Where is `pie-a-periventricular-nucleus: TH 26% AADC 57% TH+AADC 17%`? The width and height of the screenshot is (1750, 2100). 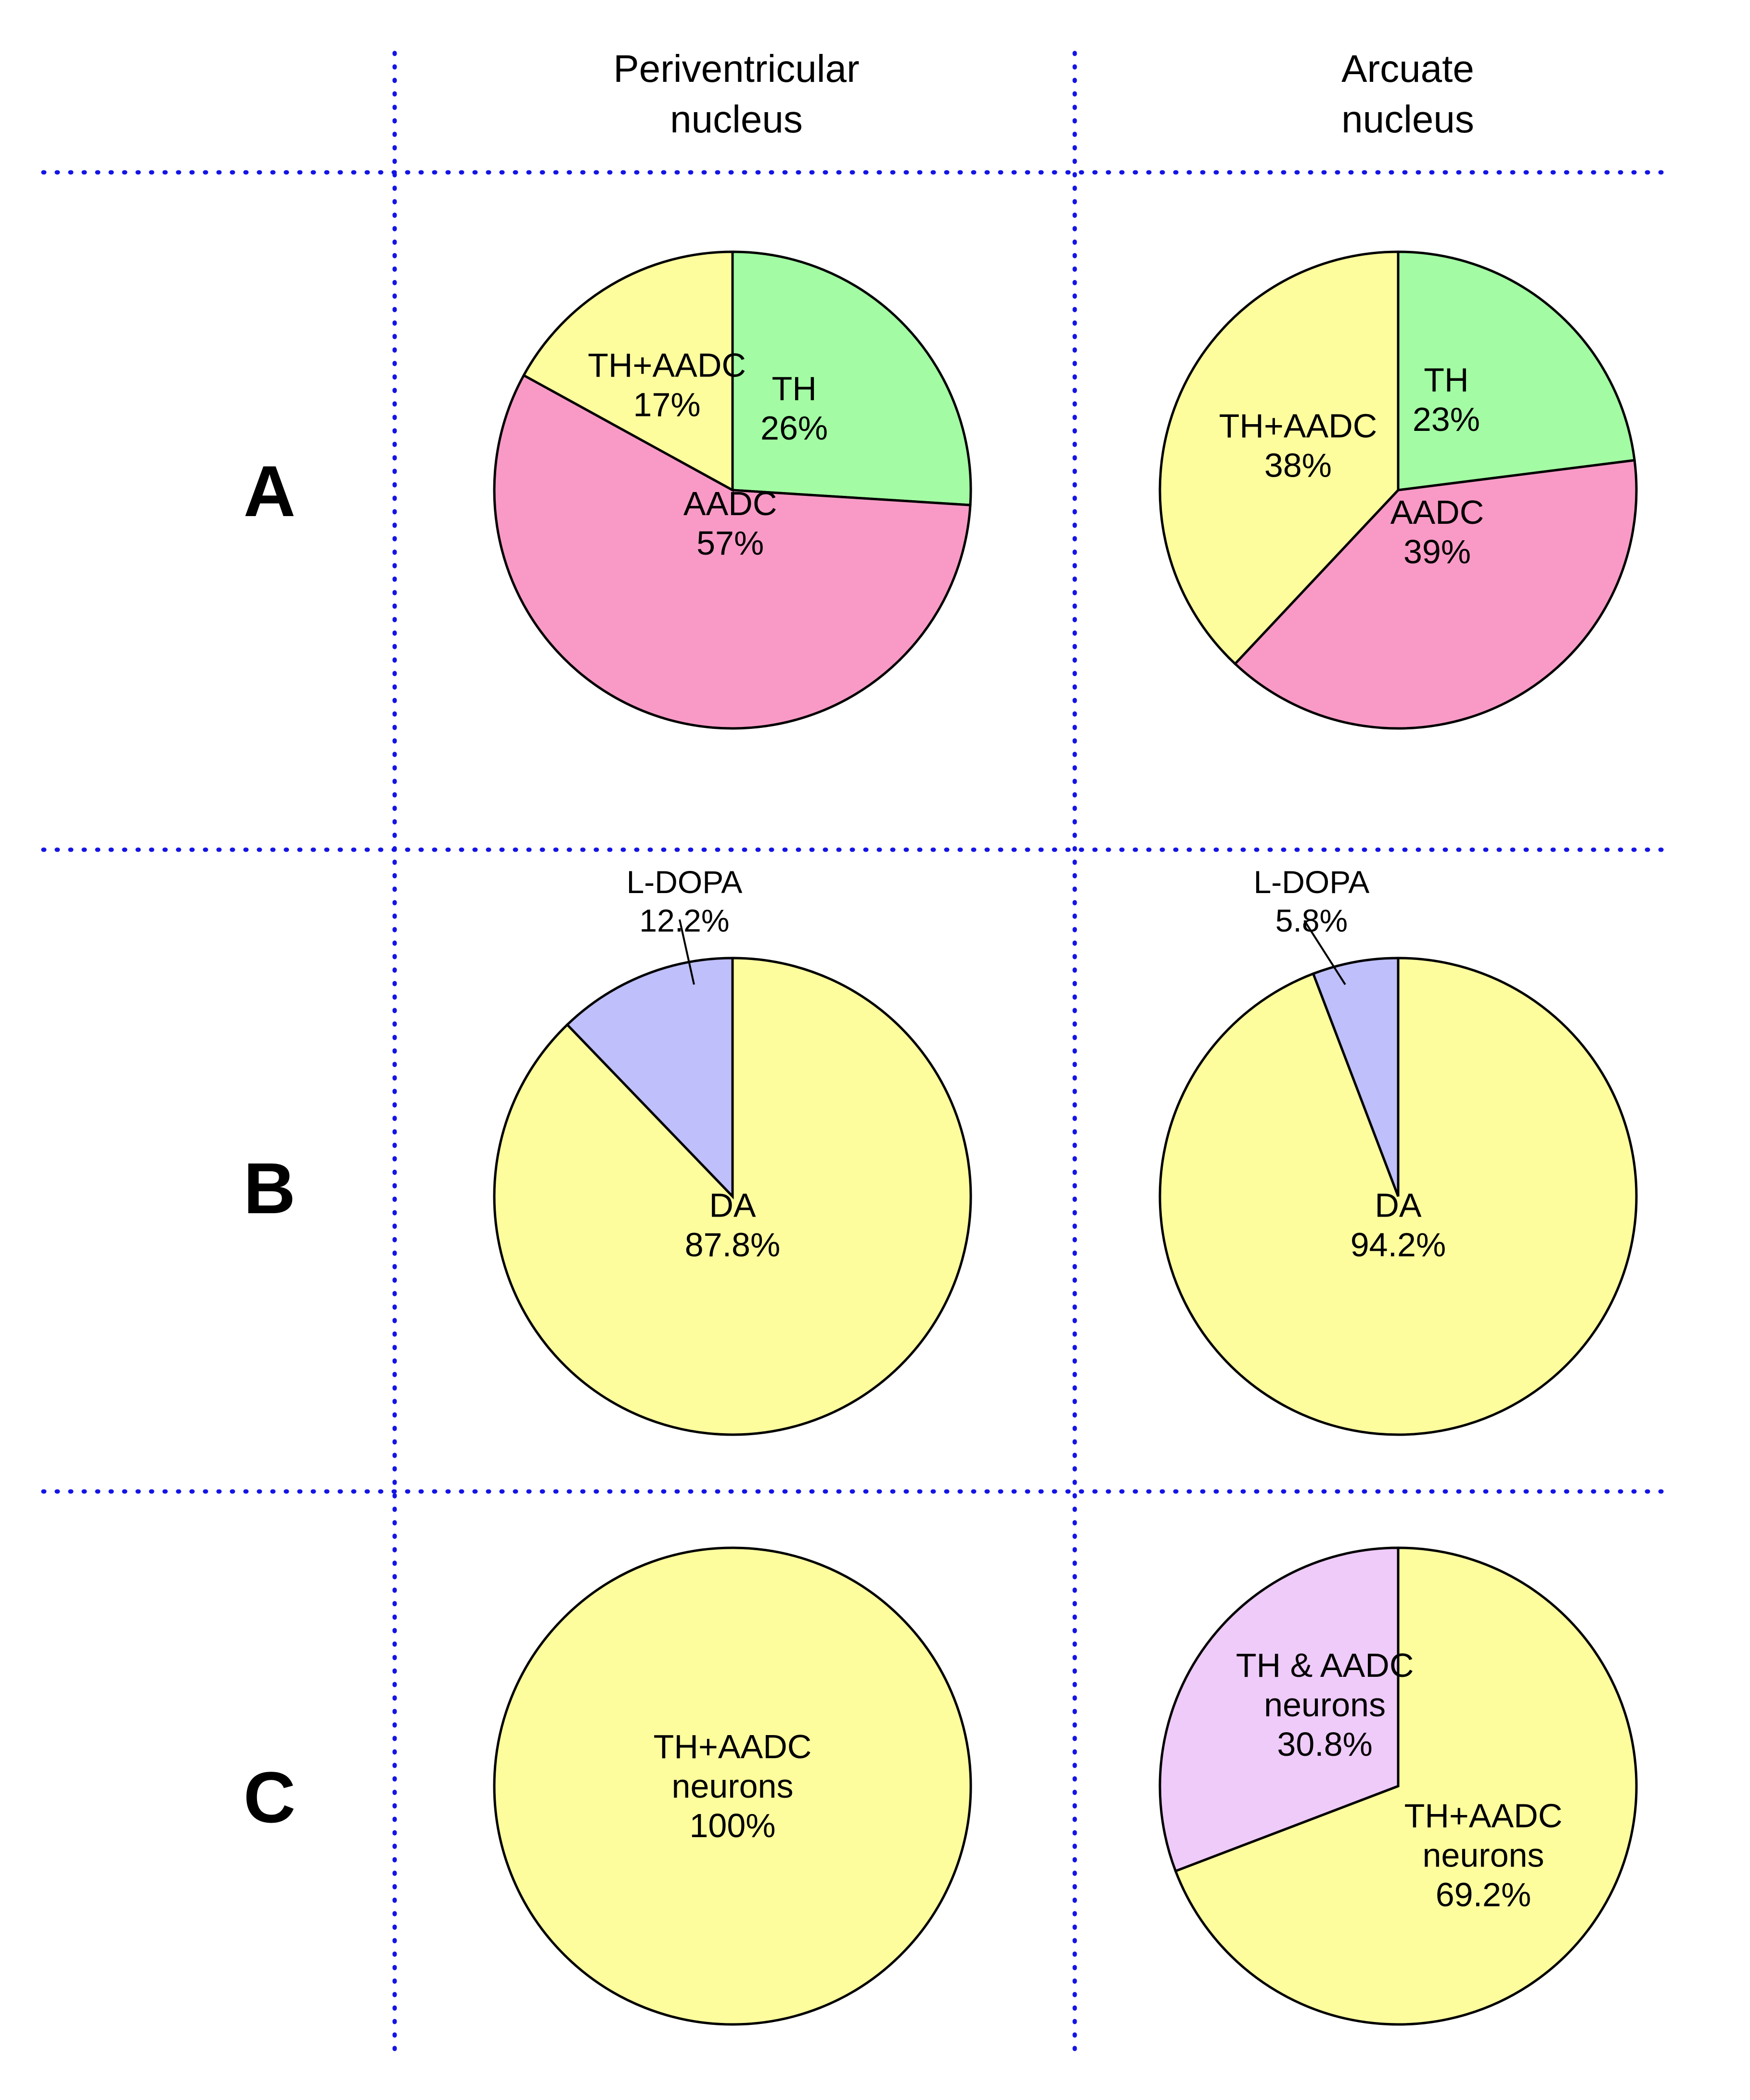 pie-a-periventricular-nucleus: TH 26% AADC 57% TH+AADC 17% is located at coordinates (732, 490).